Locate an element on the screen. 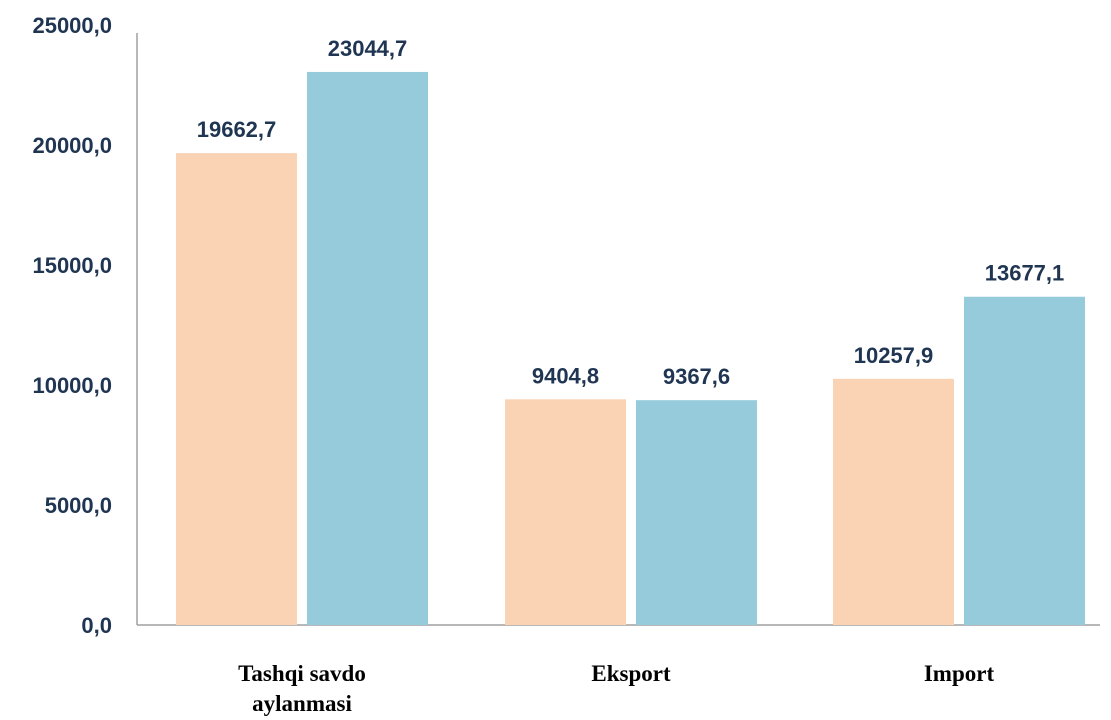 Image resolution: width=1111 pixels, height=720 pixels. x-category-label: Import is located at coordinates (959, 673).